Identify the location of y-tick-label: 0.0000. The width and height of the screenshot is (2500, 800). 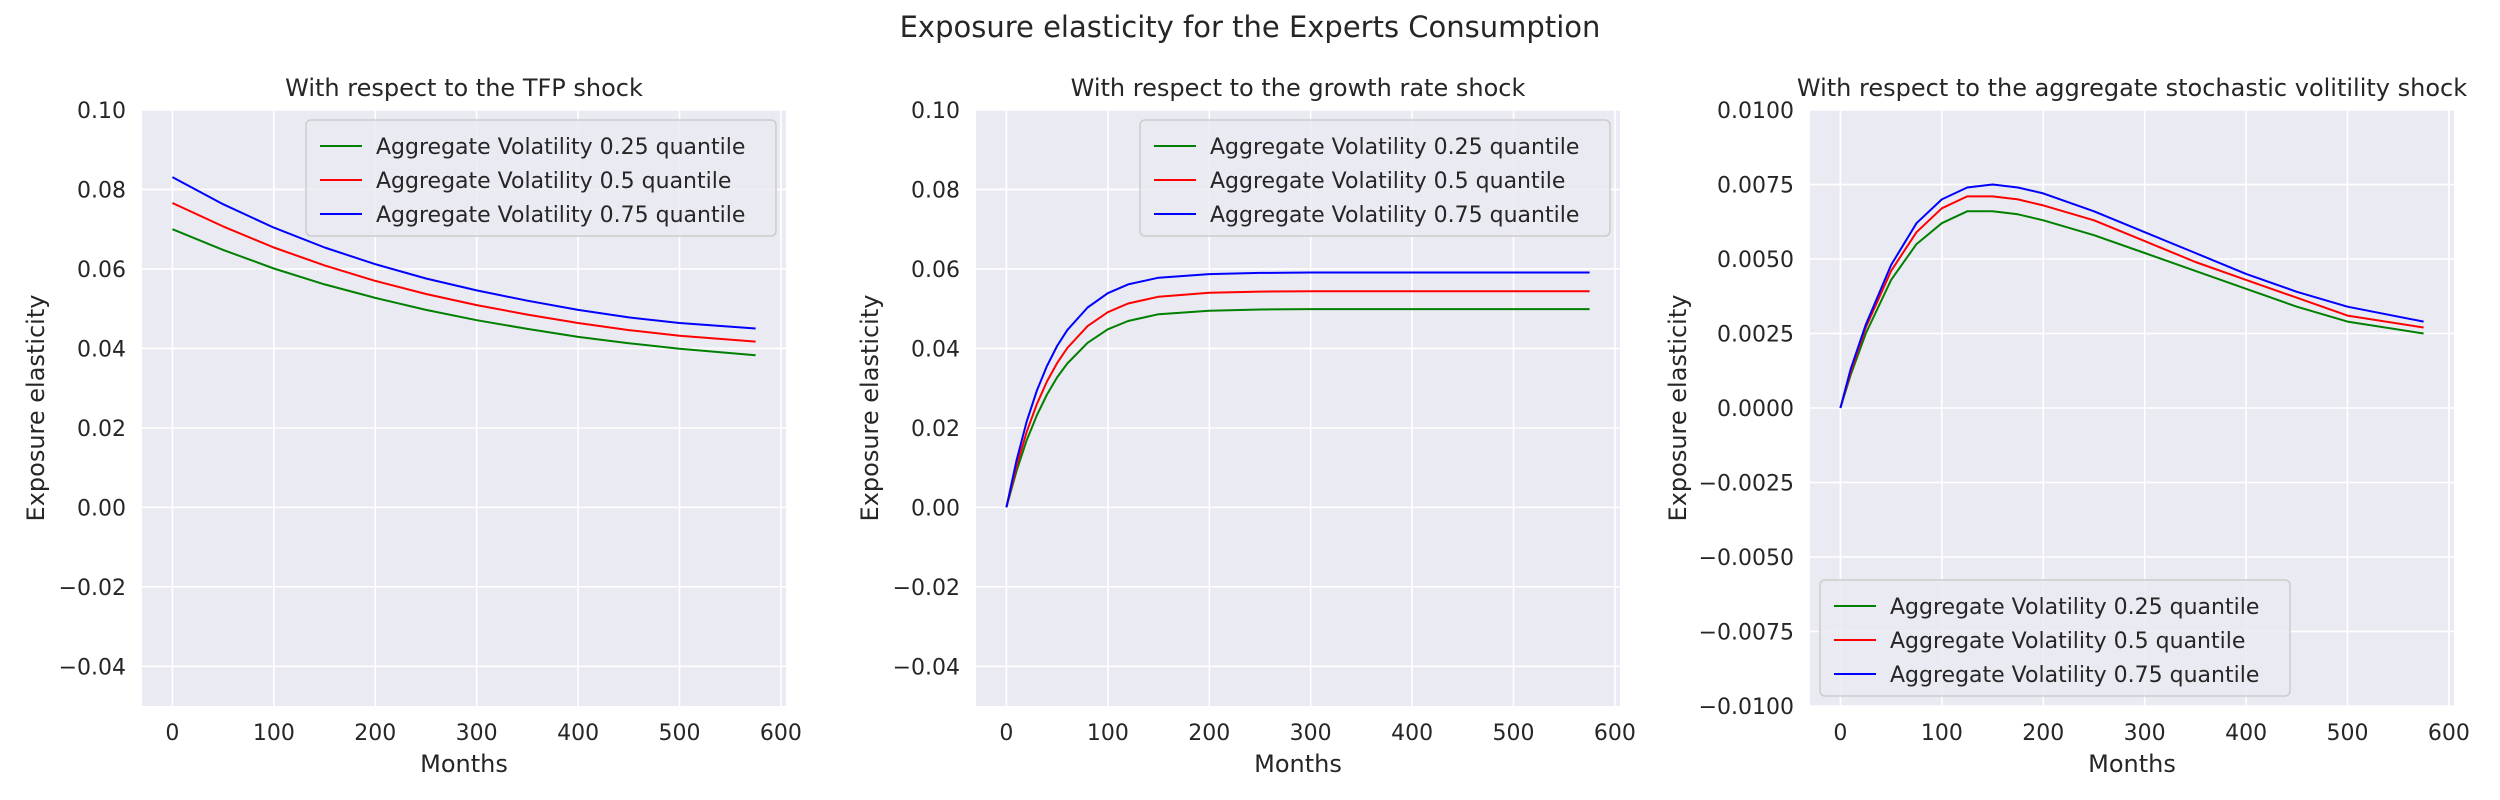
(1755, 409).